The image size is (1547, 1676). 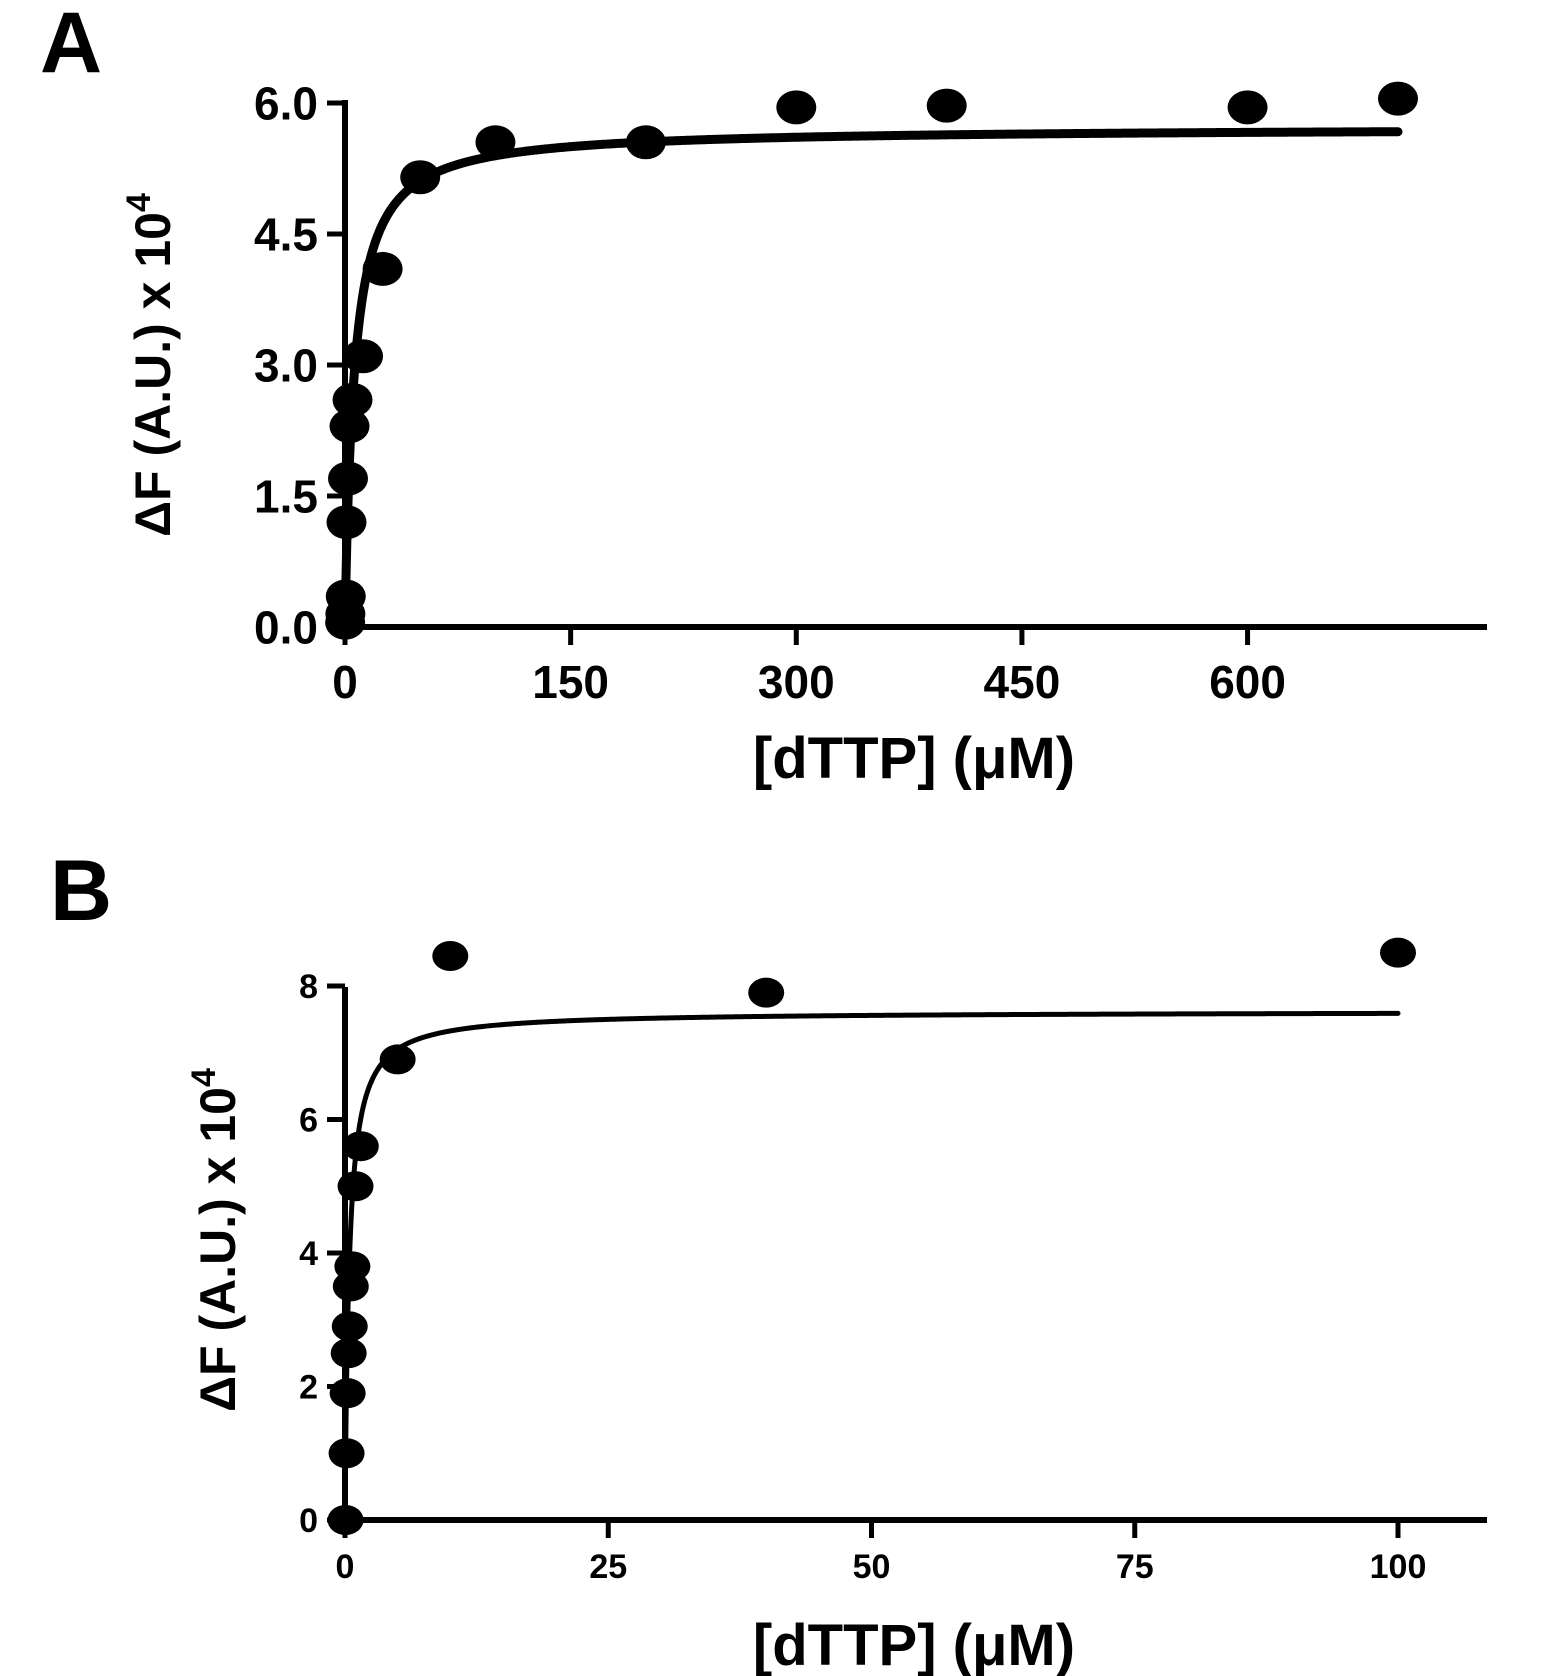 I want to click on panel-a-x-tick-label: 300, so click(x=796, y=682).